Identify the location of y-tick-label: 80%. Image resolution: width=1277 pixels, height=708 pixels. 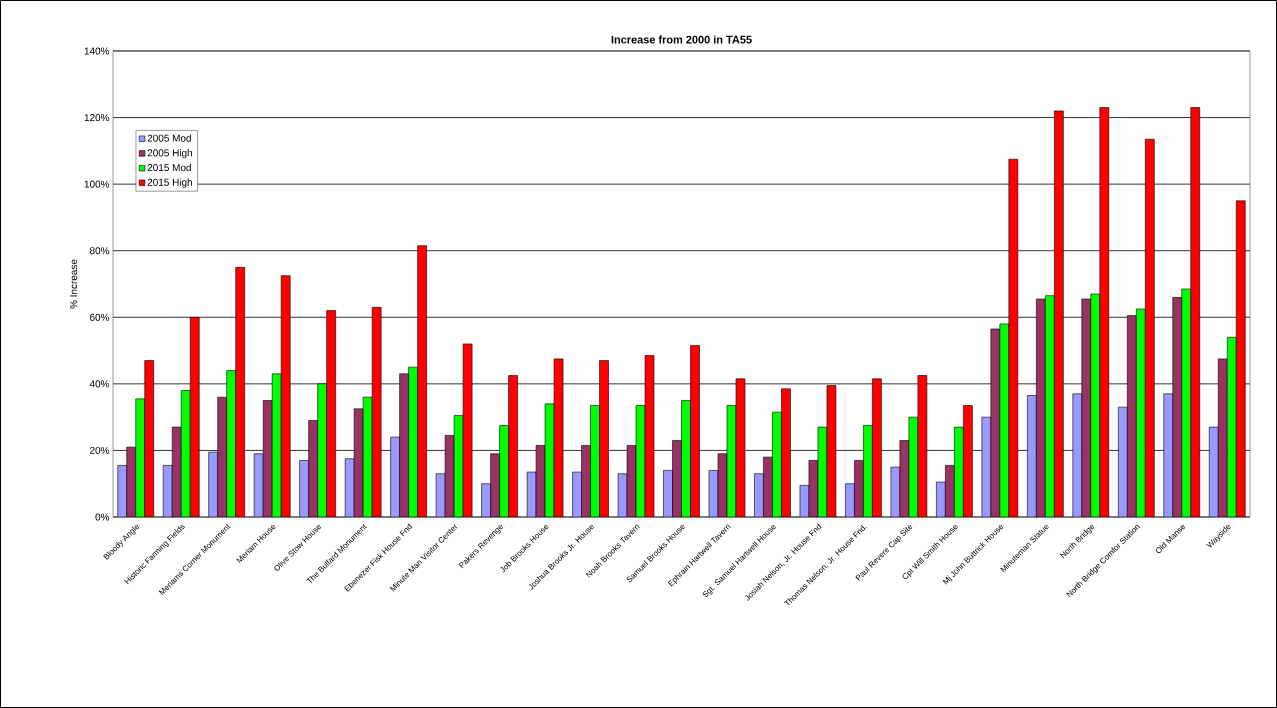
(99, 251).